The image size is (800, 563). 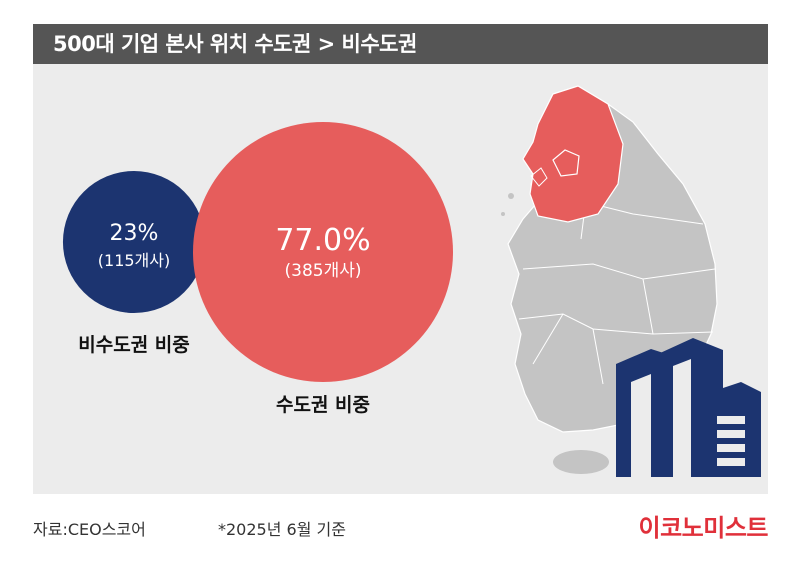 I want to click on series-label: 수도권 비중, so click(x=323, y=405).